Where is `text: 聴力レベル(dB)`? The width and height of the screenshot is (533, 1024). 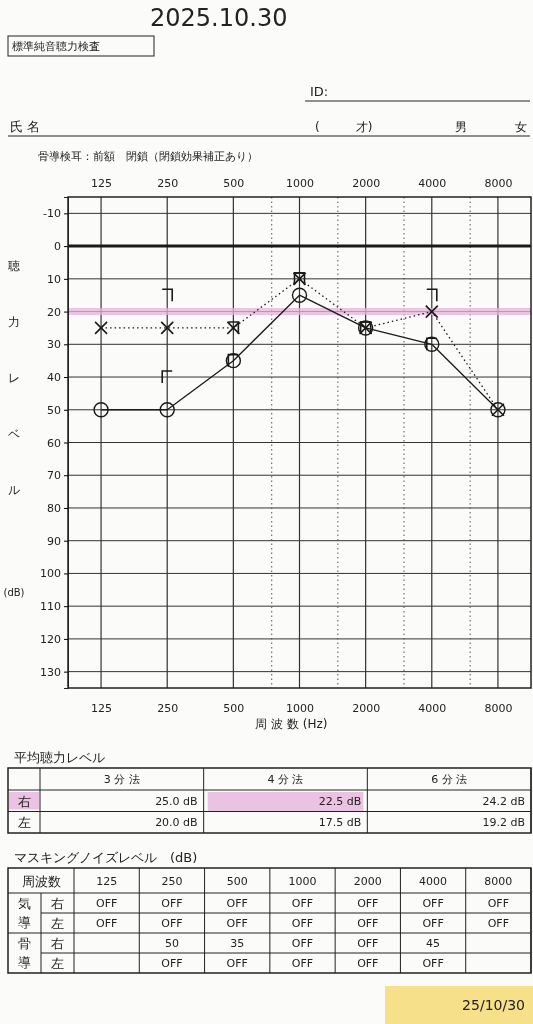
text: 聴力レベル(dB) is located at coordinates (14, 428).